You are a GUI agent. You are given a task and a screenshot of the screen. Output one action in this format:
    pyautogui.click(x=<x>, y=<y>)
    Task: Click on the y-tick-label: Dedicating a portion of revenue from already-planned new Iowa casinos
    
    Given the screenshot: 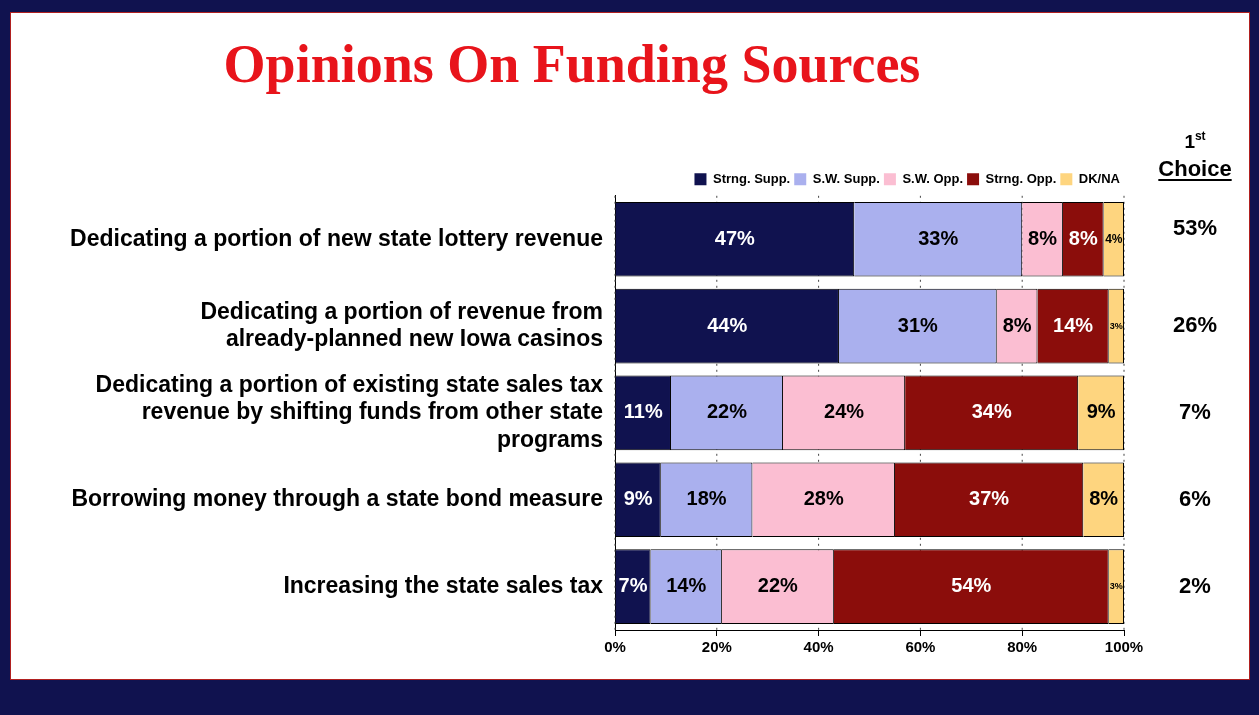 What is the action you would take?
    pyautogui.click(x=401, y=324)
    